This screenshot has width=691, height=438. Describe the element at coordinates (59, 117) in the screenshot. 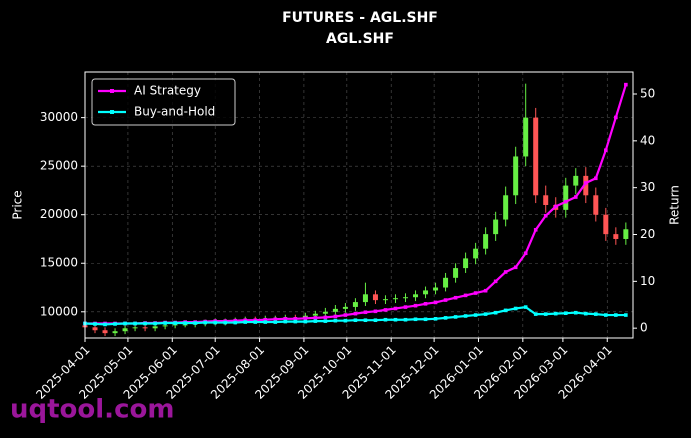

I see `y-tick-label: 30000` at that location.